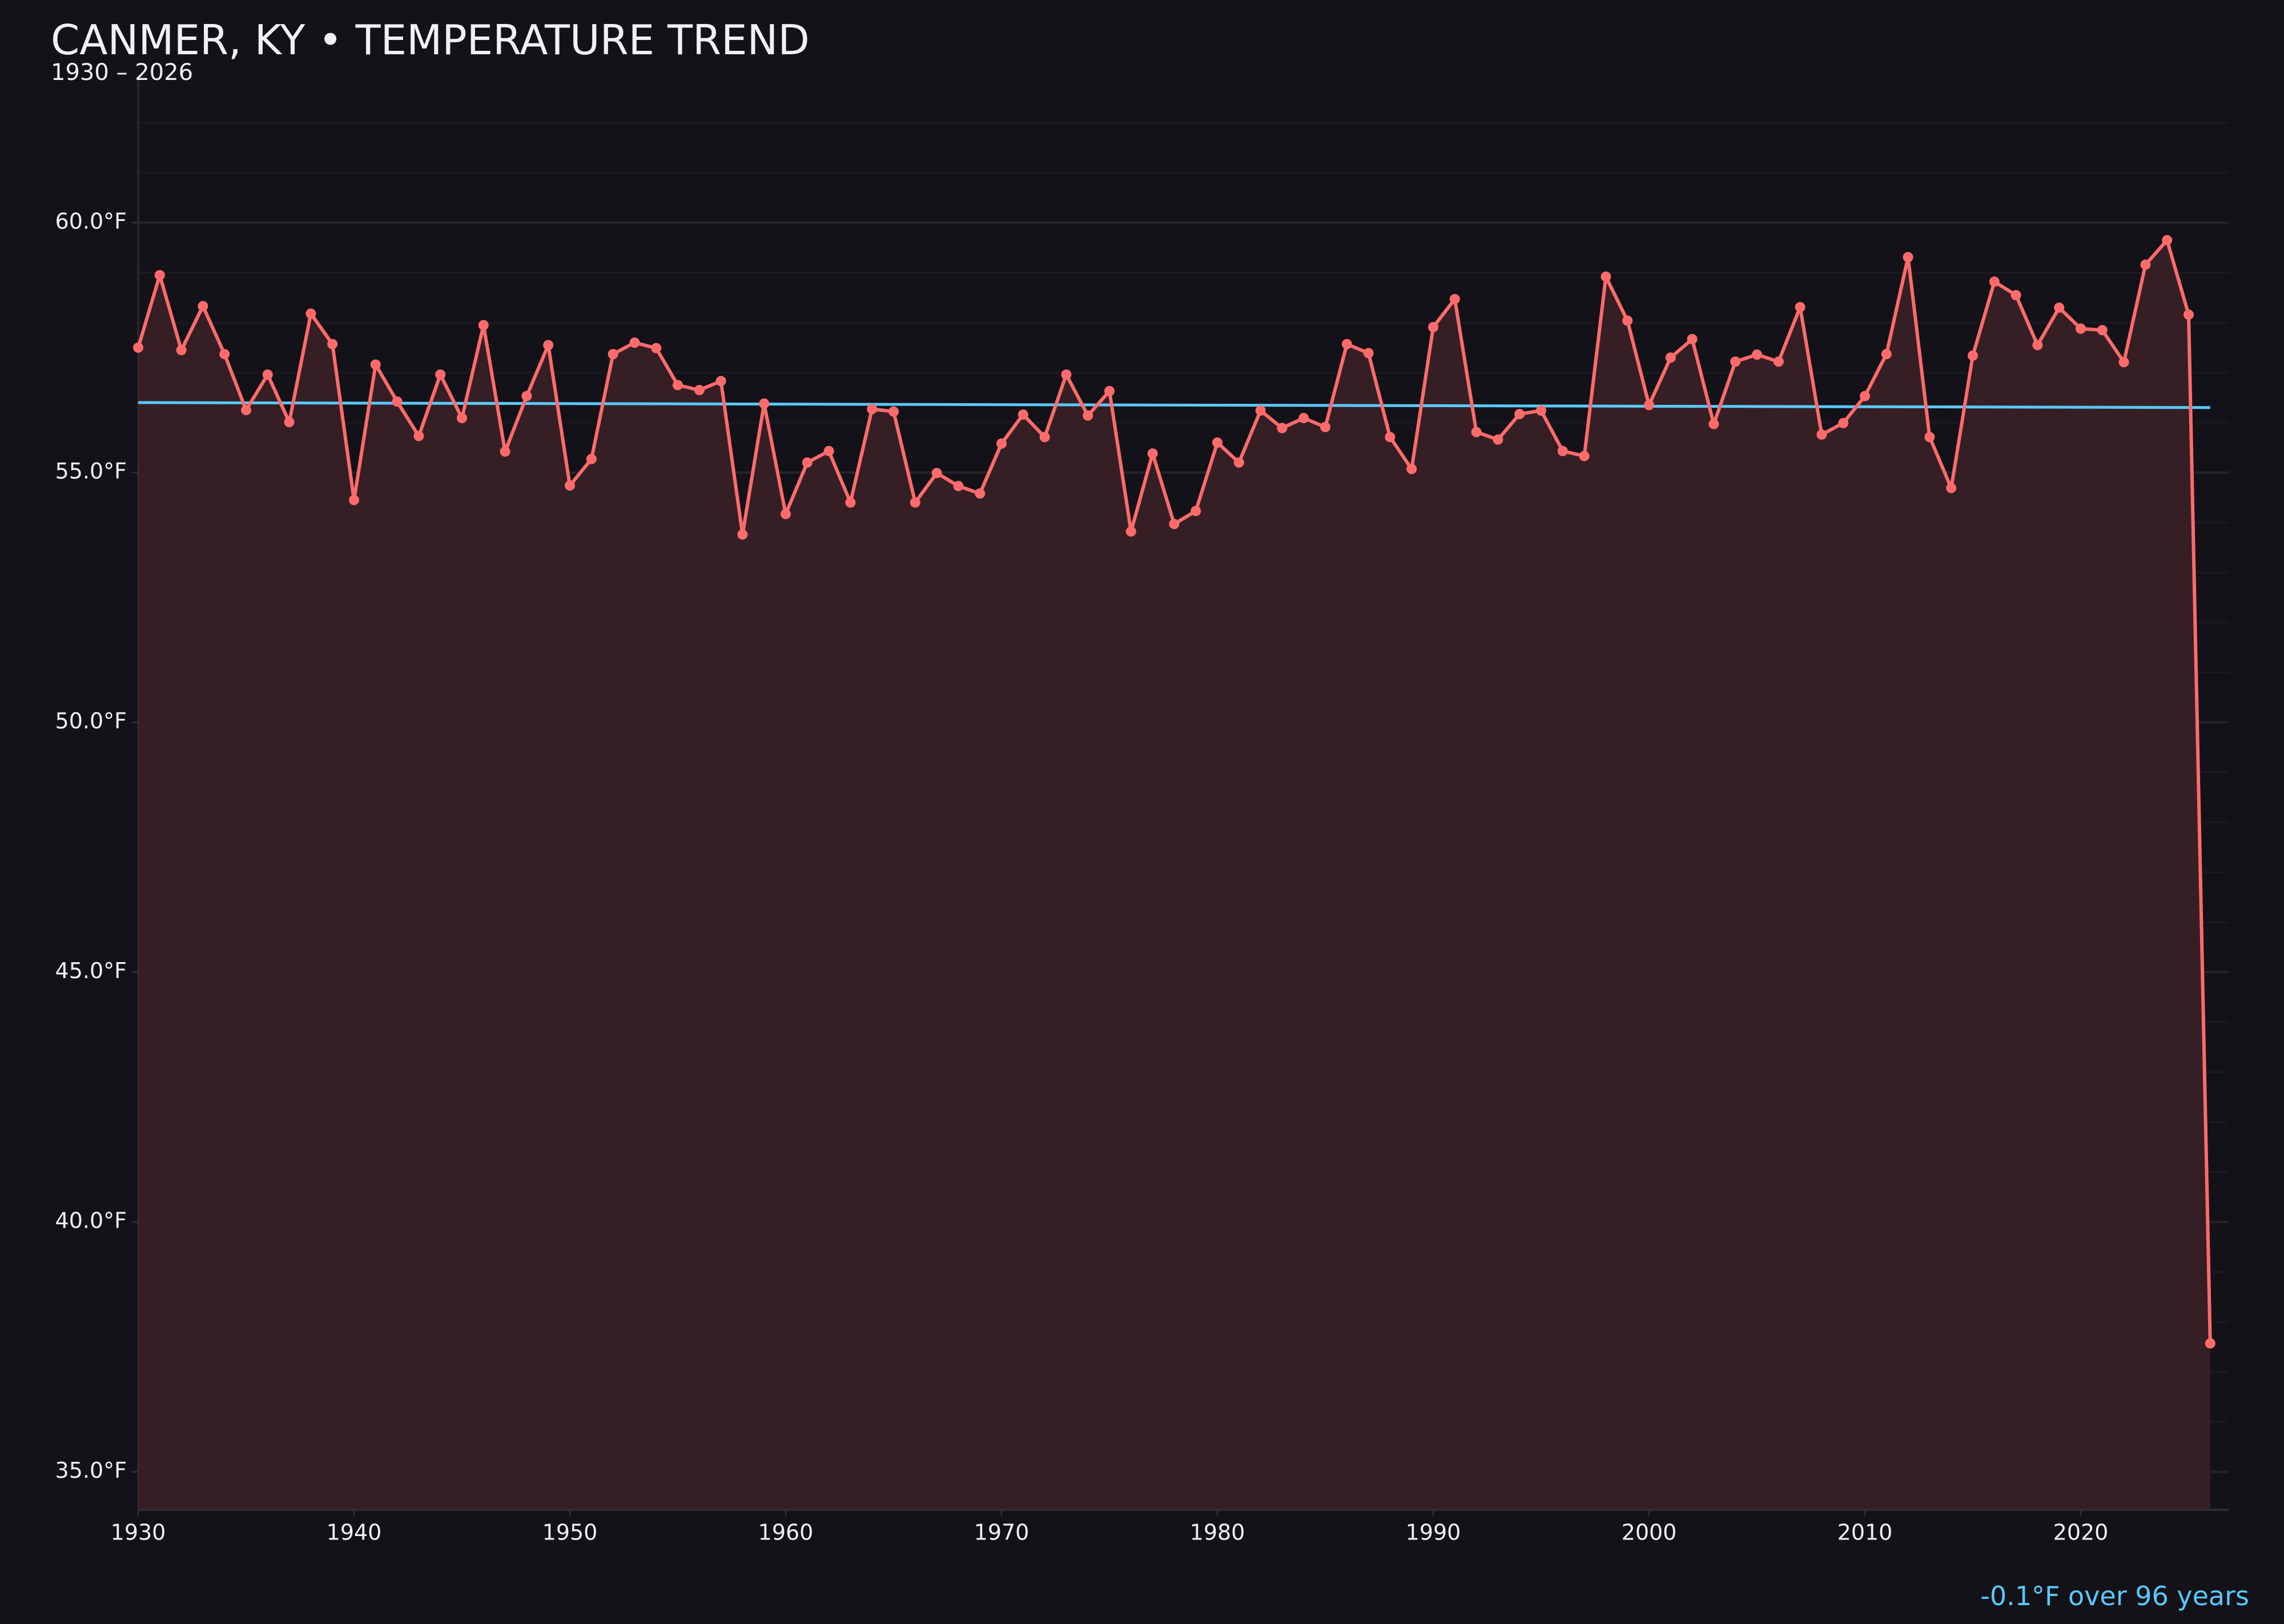  Describe the element at coordinates (91, 1470) in the screenshot. I see `y-tick-label: 35.0°F` at that location.